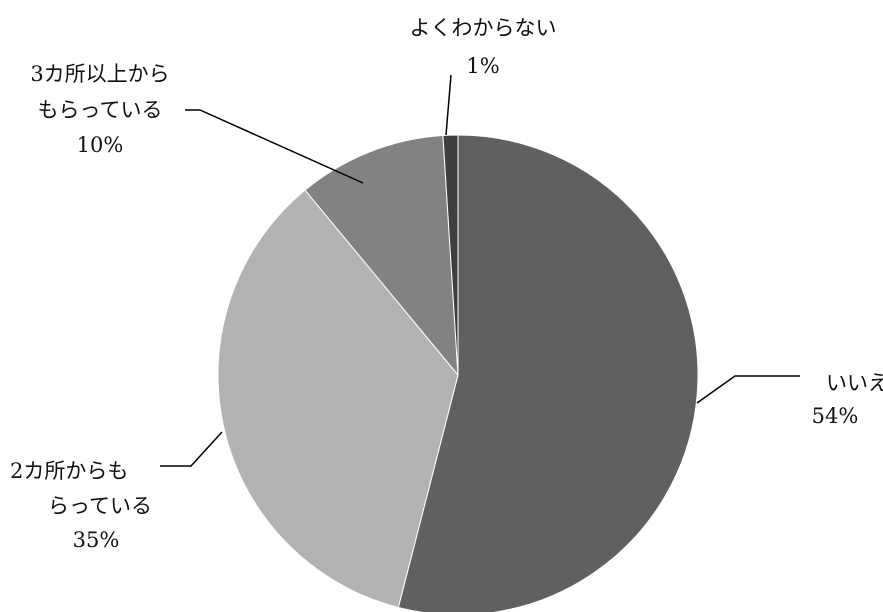 This screenshot has height=612, width=883. I want to click on slice-percent-2: 10%, so click(100, 145).